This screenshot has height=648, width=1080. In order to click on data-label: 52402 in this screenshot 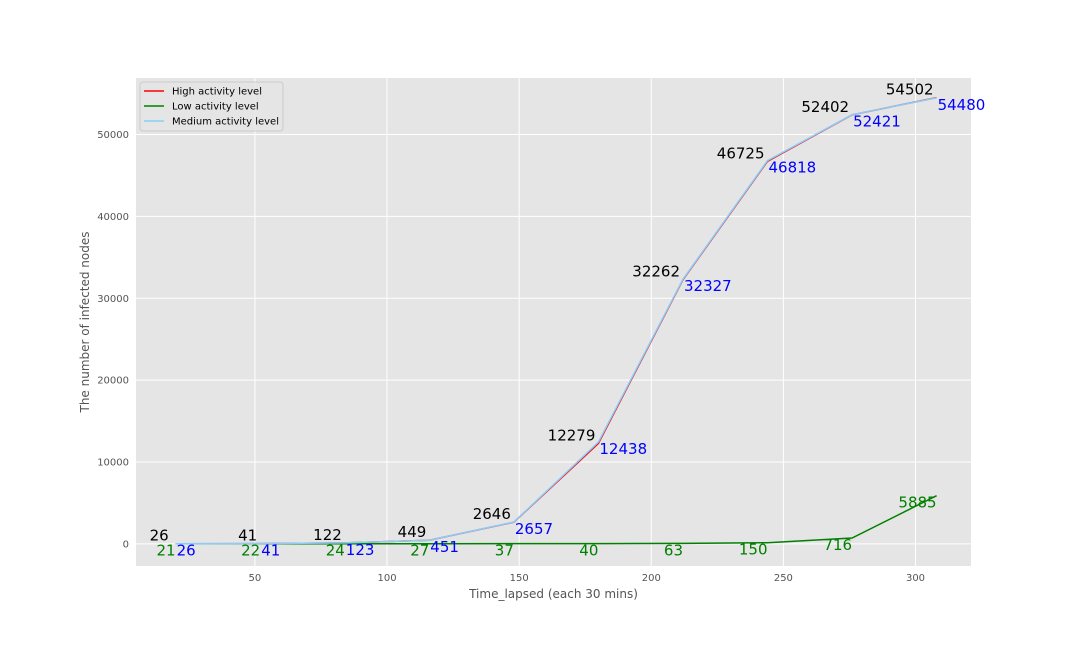, I will do `click(825, 107)`.